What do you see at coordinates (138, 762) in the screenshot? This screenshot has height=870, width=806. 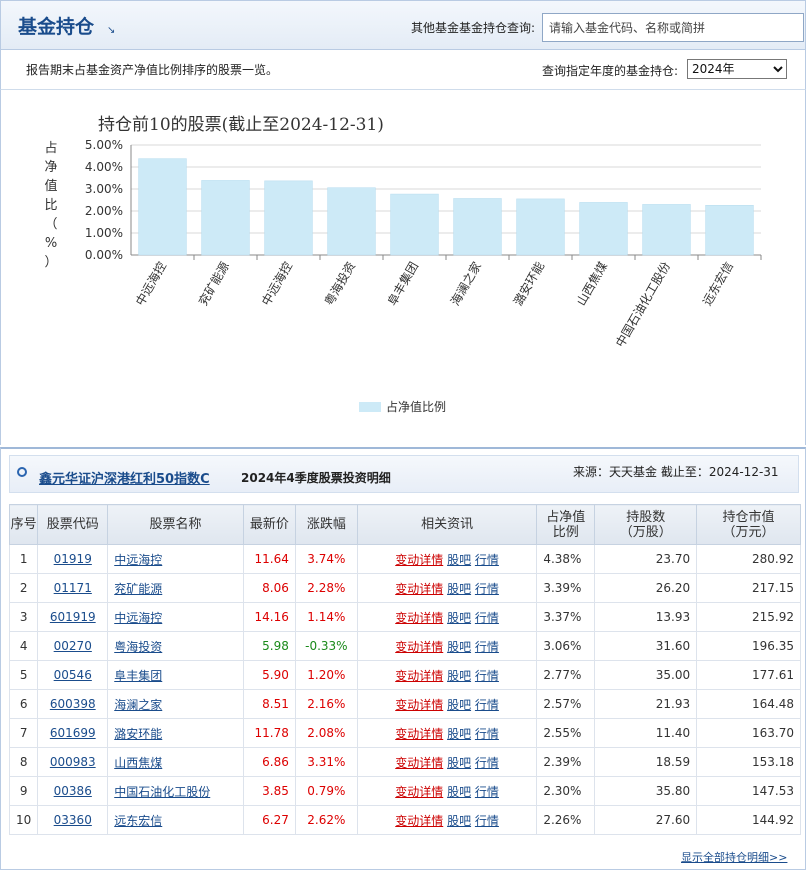 I see `stock-name-link: 山西焦煤` at bounding box center [138, 762].